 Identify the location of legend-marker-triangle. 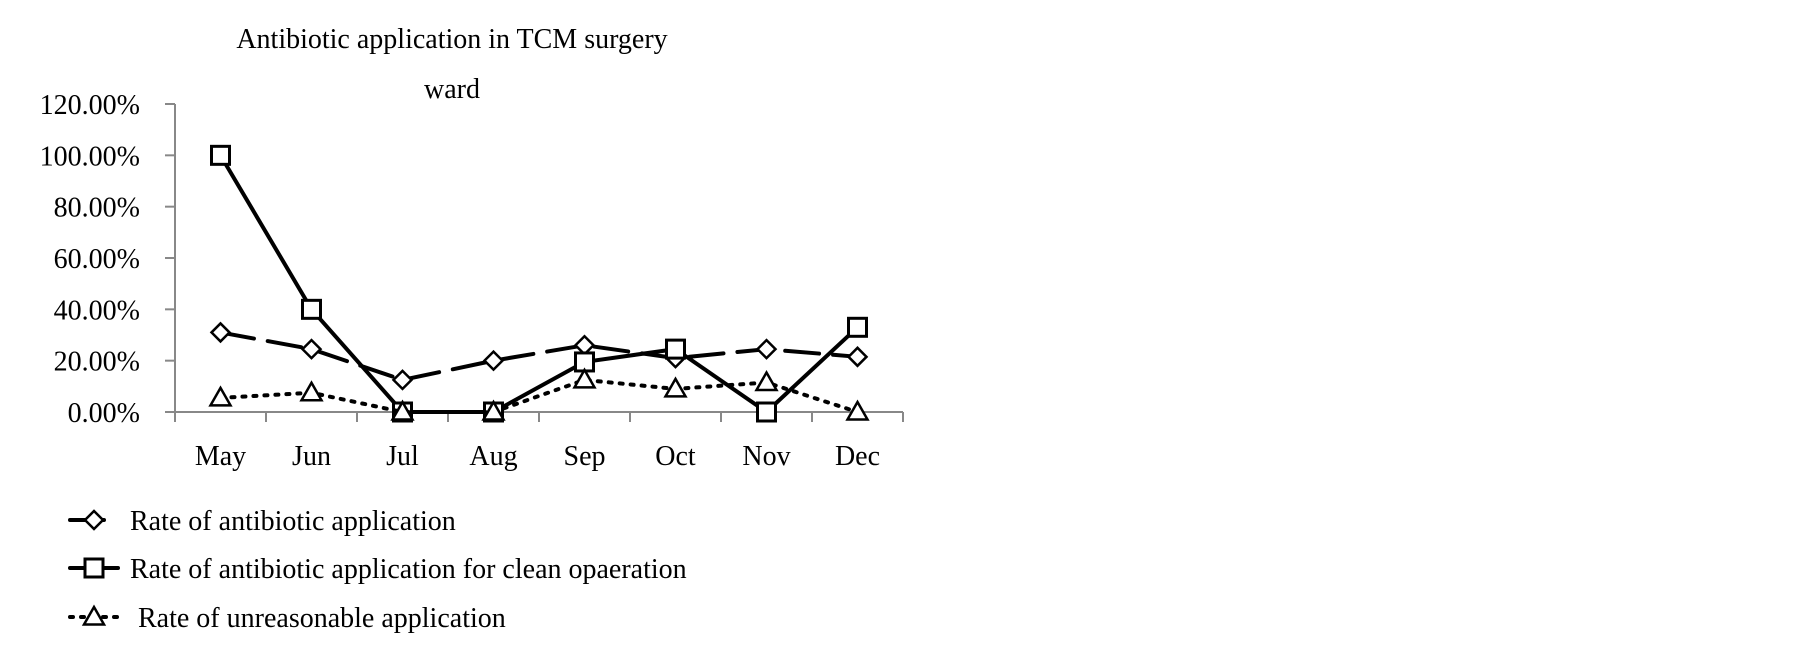
(94, 615).